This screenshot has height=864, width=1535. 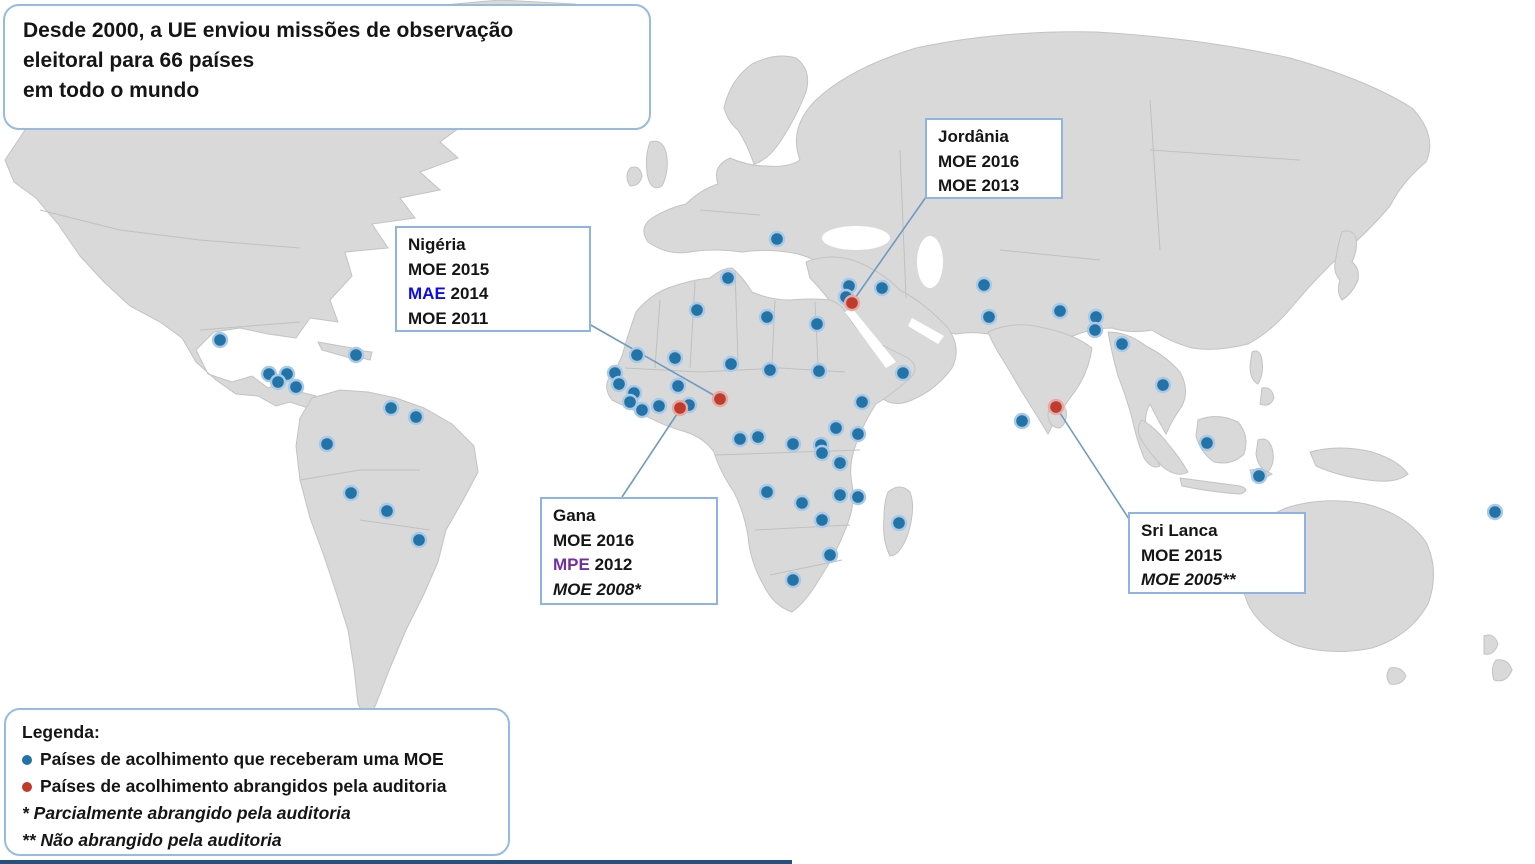 What do you see at coordinates (1093, 464) in the screenshot?
I see `leader-line-sri-lanca` at bounding box center [1093, 464].